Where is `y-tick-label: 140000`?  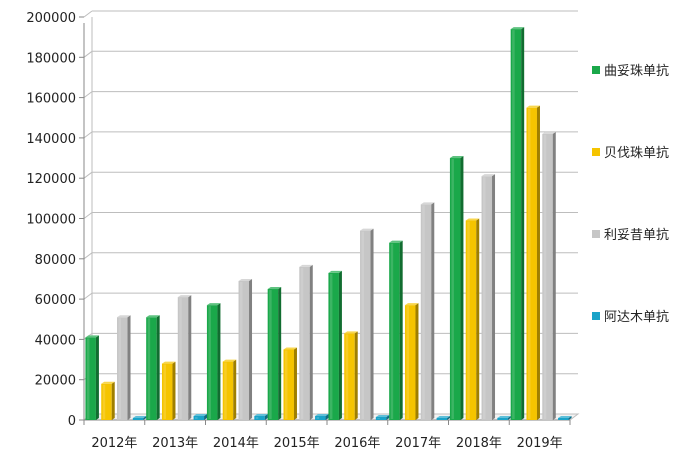
y-tick-label: 140000 is located at coordinates (51, 139).